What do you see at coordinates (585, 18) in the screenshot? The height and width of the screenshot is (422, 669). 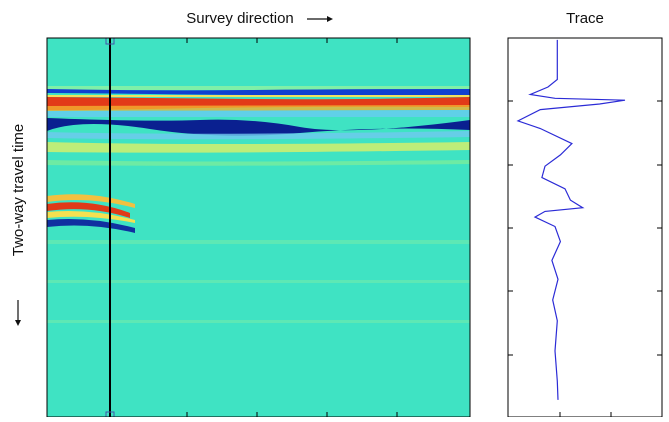 I see `trace-title: Trace` at bounding box center [585, 18].